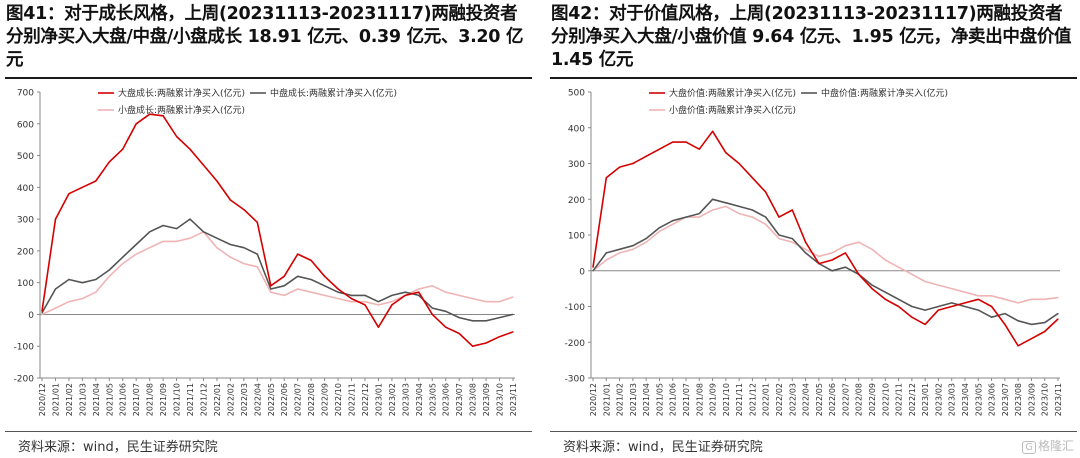 This screenshot has width=1080, height=458. What do you see at coordinates (813, 78) in the screenshot?
I see `title-divider` at bounding box center [813, 78].